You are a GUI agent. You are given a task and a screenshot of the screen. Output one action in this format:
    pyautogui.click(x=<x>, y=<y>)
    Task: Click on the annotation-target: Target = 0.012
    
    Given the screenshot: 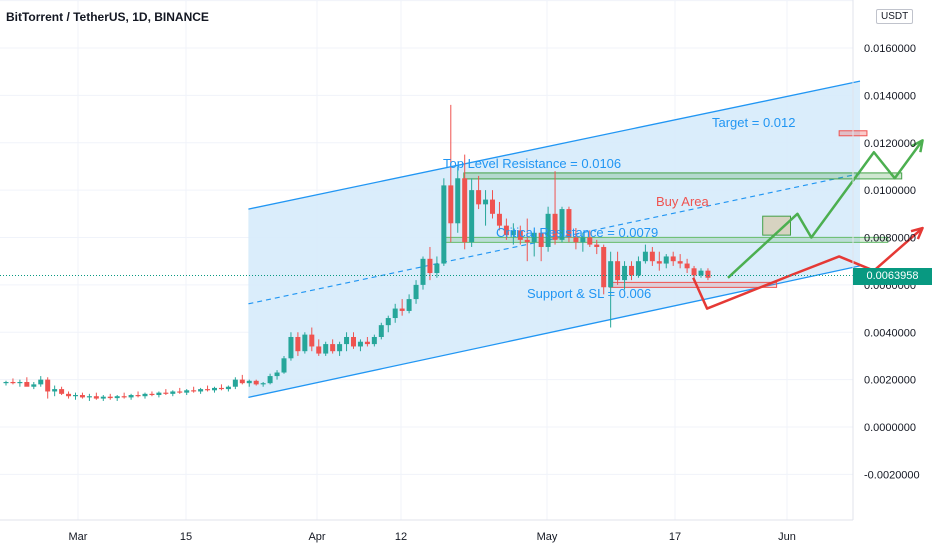 What is the action you would take?
    pyautogui.click(x=753, y=122)
    